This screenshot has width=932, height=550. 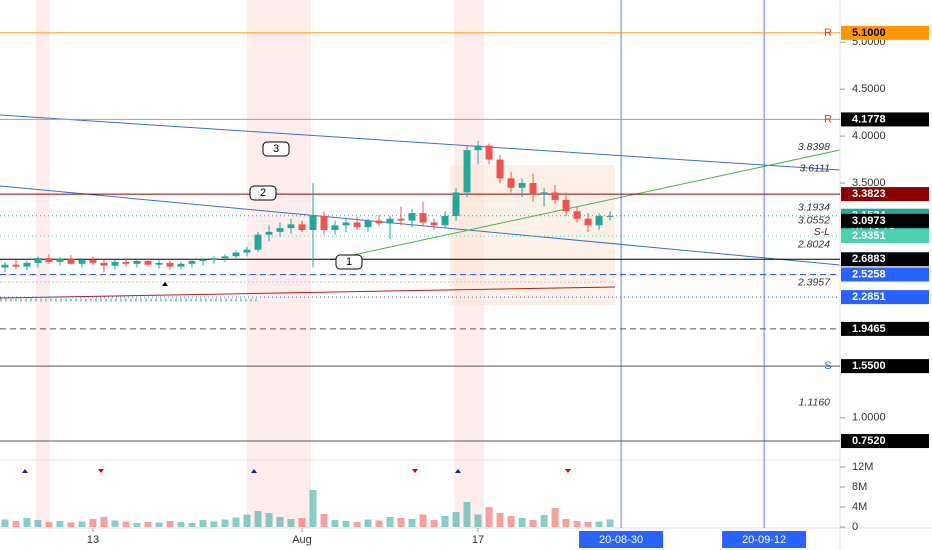 What do you see at coordinates (869, 297) in the screenshot?
I see `price-tag-label: 2.2851` at bounding box center [869, 297].